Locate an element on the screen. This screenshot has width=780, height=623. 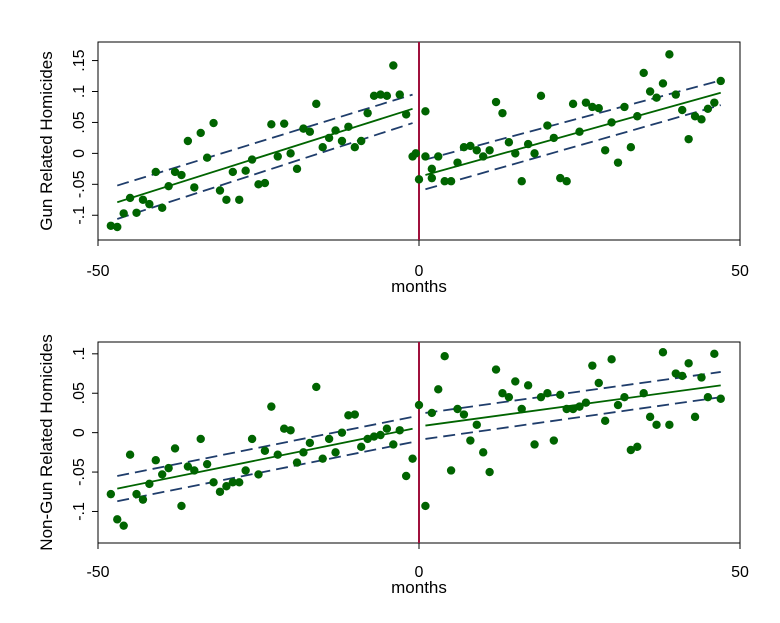
ci-upper-right is located at coordinates (573, 392).